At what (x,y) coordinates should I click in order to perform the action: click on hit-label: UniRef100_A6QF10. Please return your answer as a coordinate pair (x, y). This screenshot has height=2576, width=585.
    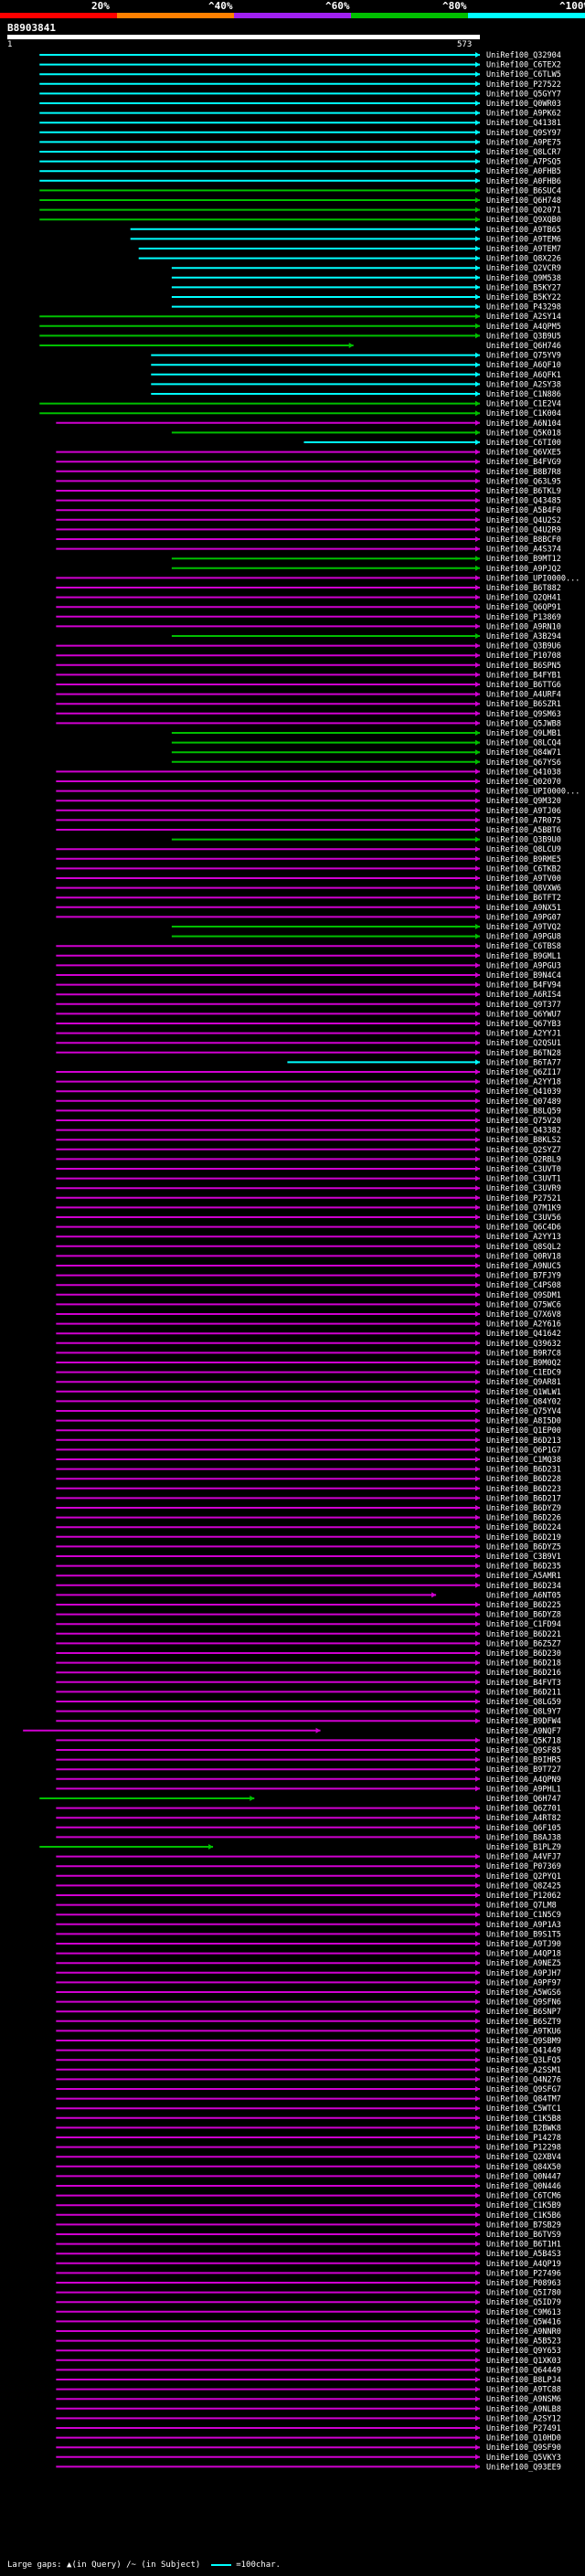
    Looking at the image, I should click on (523, 365).